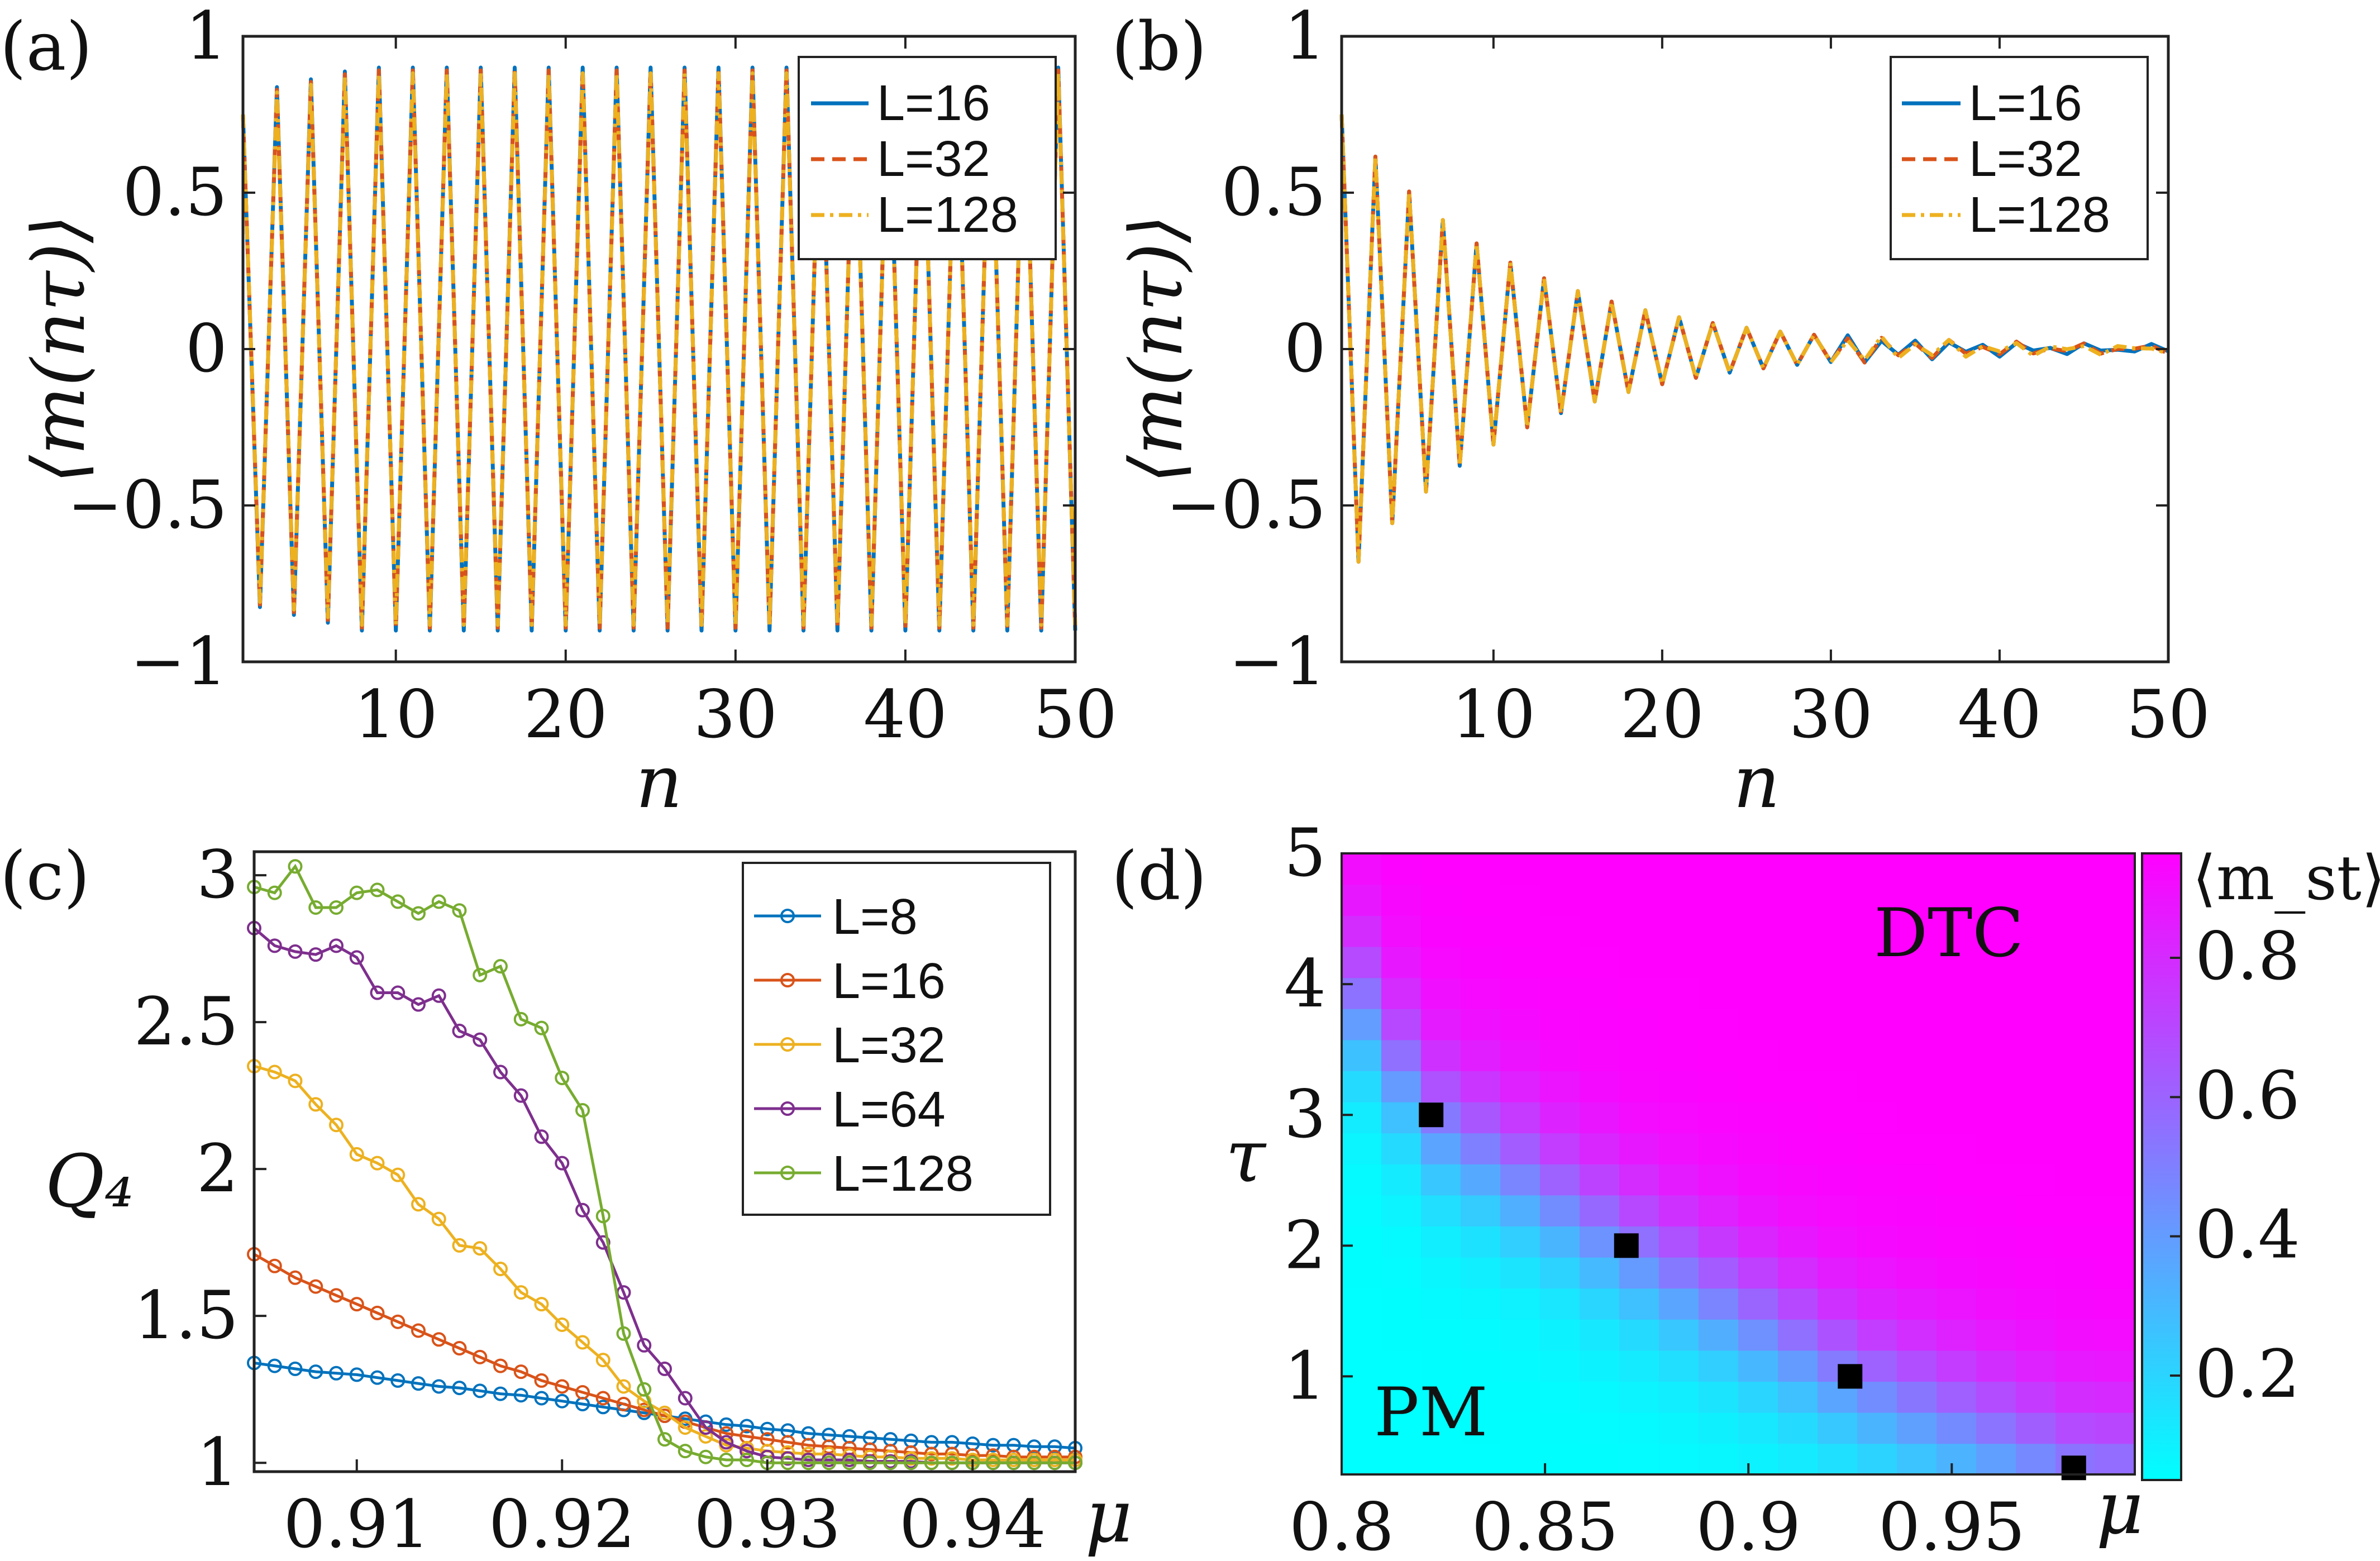 This screenshot has width=2380, height=1561. Describe the element at coordinates (1752, 1291) in the screenshot. I see `panel-d-markers` at that location.